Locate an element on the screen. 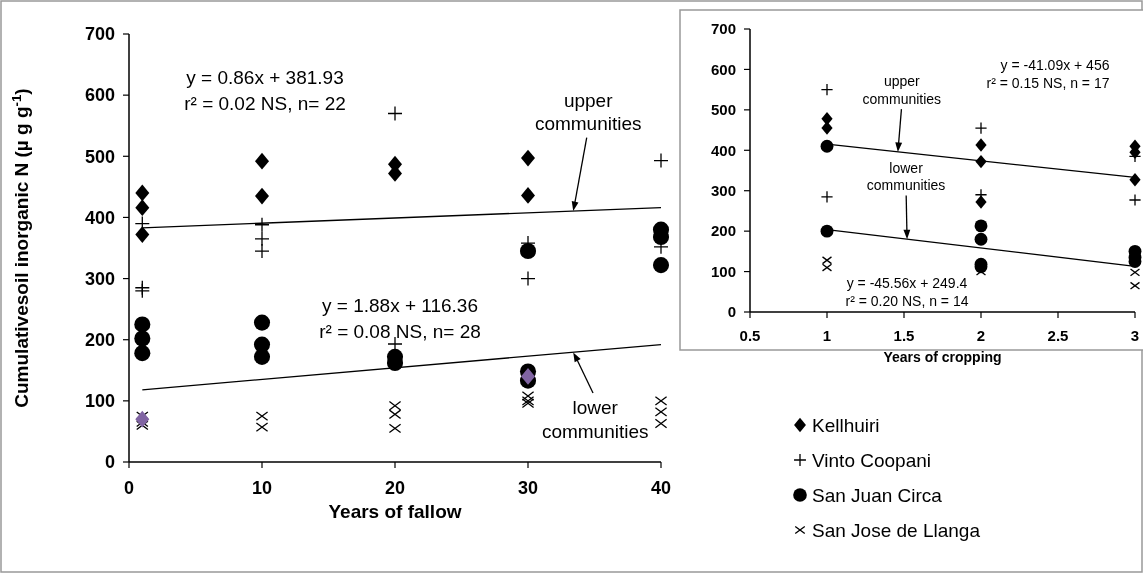 This screenshot has height=573, width=1143. legend-label: Kellhuiri is located at coordinates (846, 425).